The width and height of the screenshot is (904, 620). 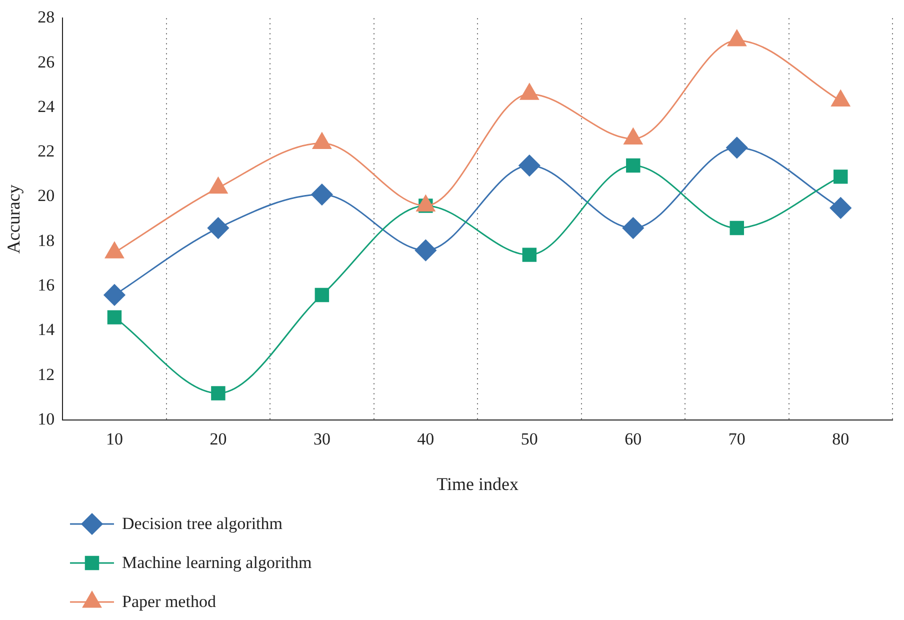 What do you see at coordinates (46, 240) in the screenshot?
I see `y-tick-label: 18` at bounding box center [46, 240].